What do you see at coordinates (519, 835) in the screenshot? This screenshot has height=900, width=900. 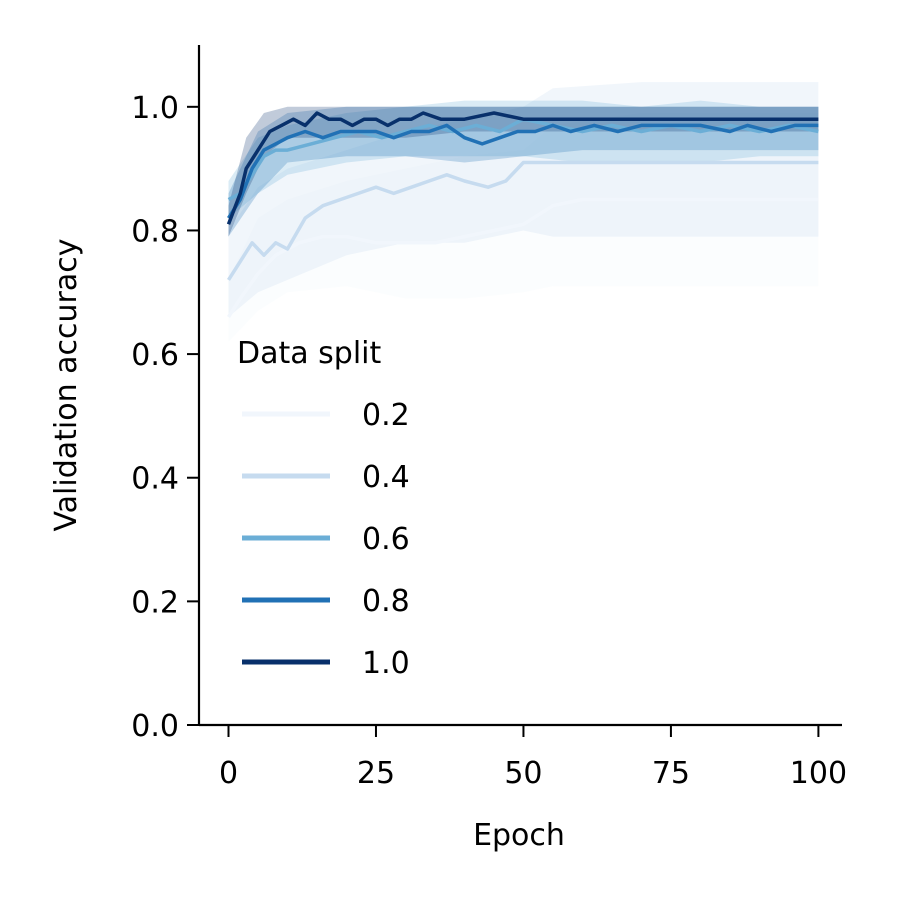 I see `x-axis-title: Epoch` at bounding box center [519, 835].